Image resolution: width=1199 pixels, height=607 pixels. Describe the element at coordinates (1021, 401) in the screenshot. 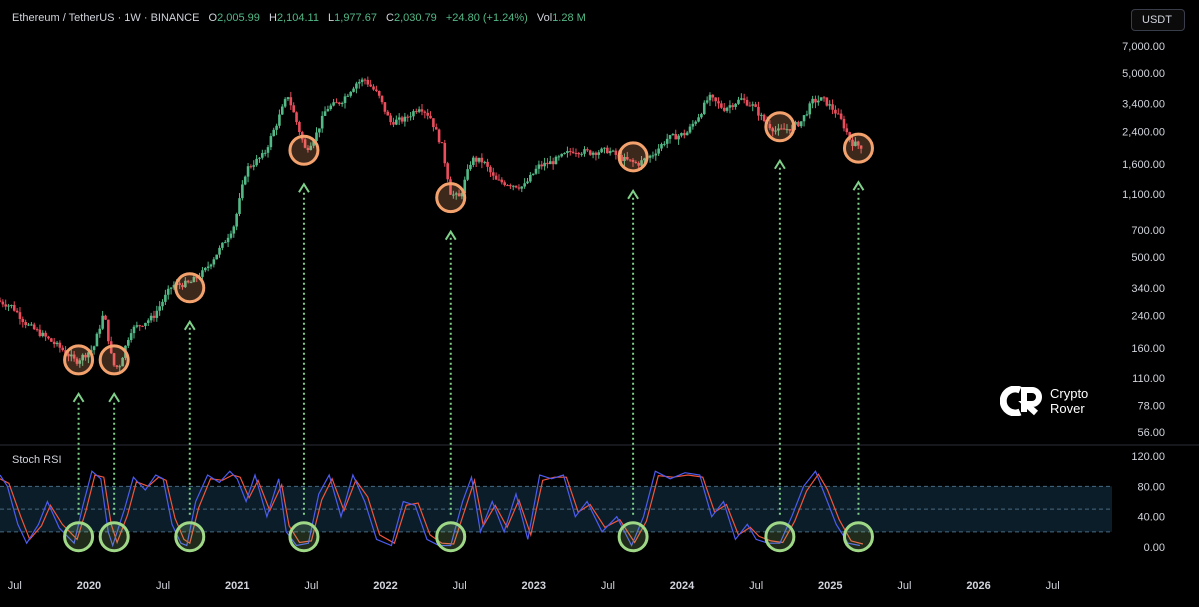

I see `crypto-rover-logo-icon` at that location.